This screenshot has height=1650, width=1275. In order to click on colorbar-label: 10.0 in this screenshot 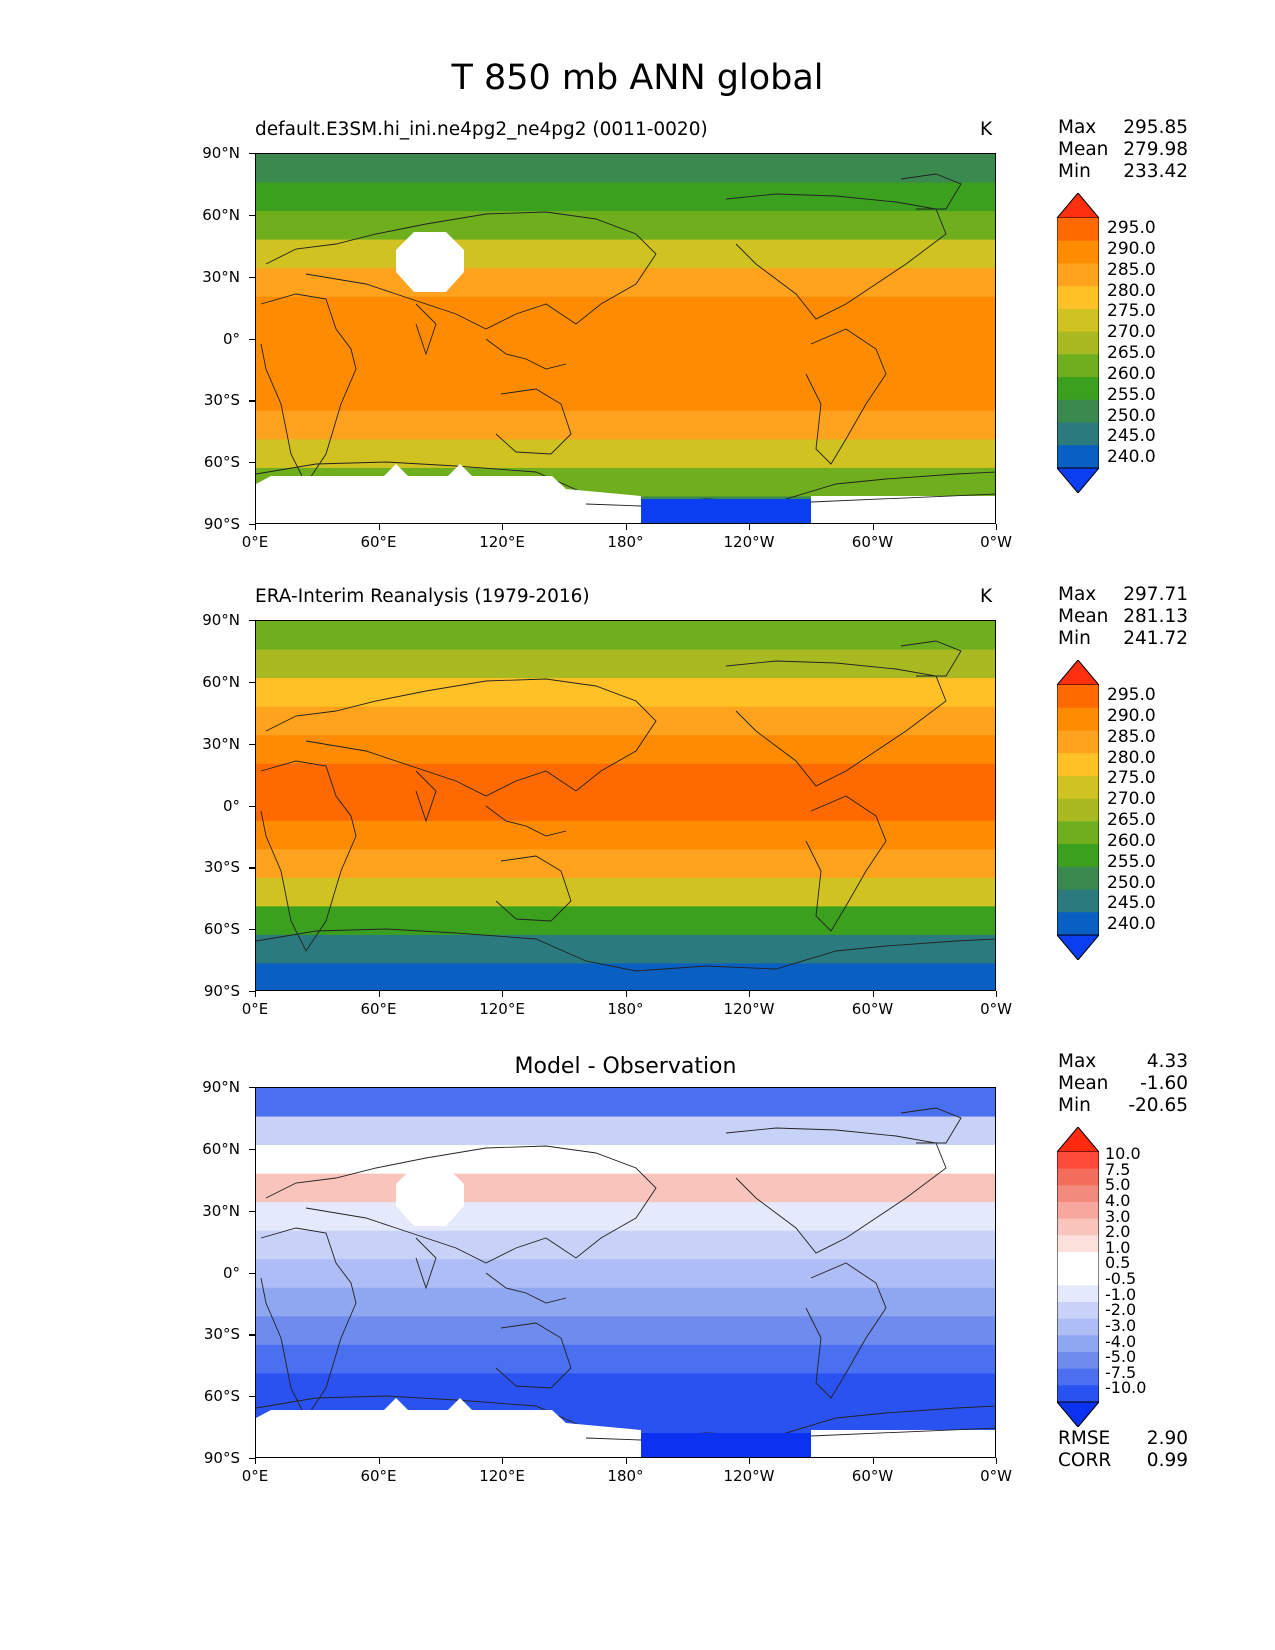, I will do `click(1123, 1153)`.